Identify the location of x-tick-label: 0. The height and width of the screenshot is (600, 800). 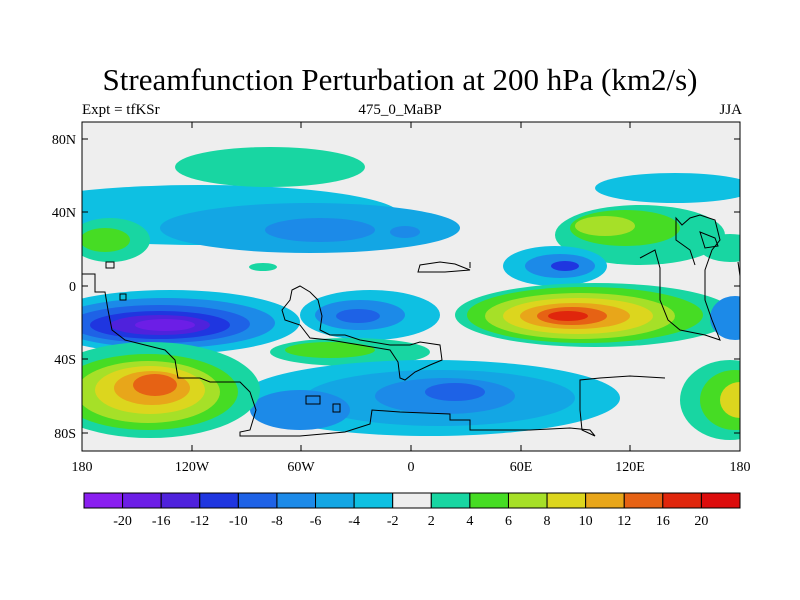
(411, 467).